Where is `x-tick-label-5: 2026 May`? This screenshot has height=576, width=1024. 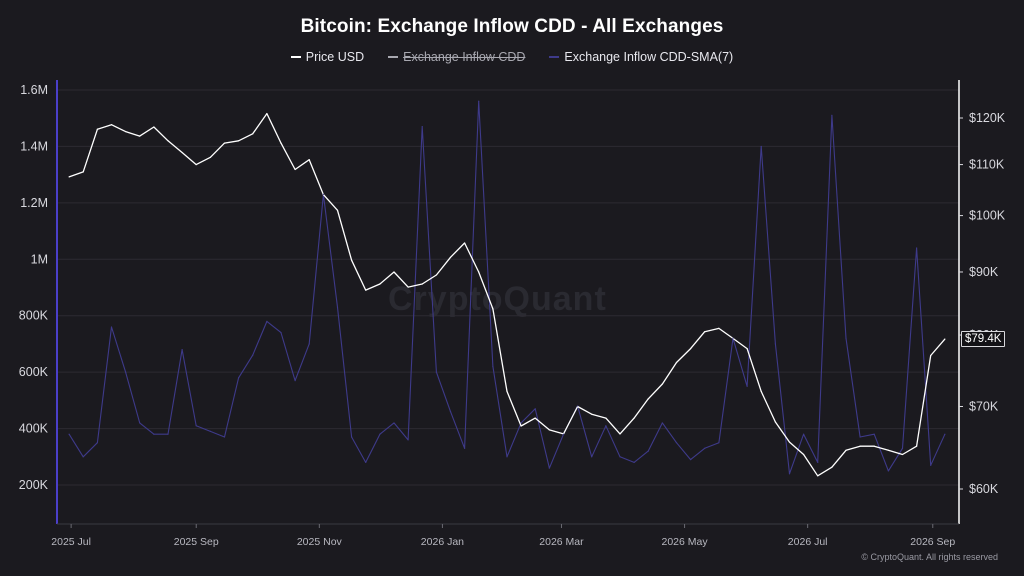
x-tick-label-5: 2026 May is located at coordinates (685, 542).